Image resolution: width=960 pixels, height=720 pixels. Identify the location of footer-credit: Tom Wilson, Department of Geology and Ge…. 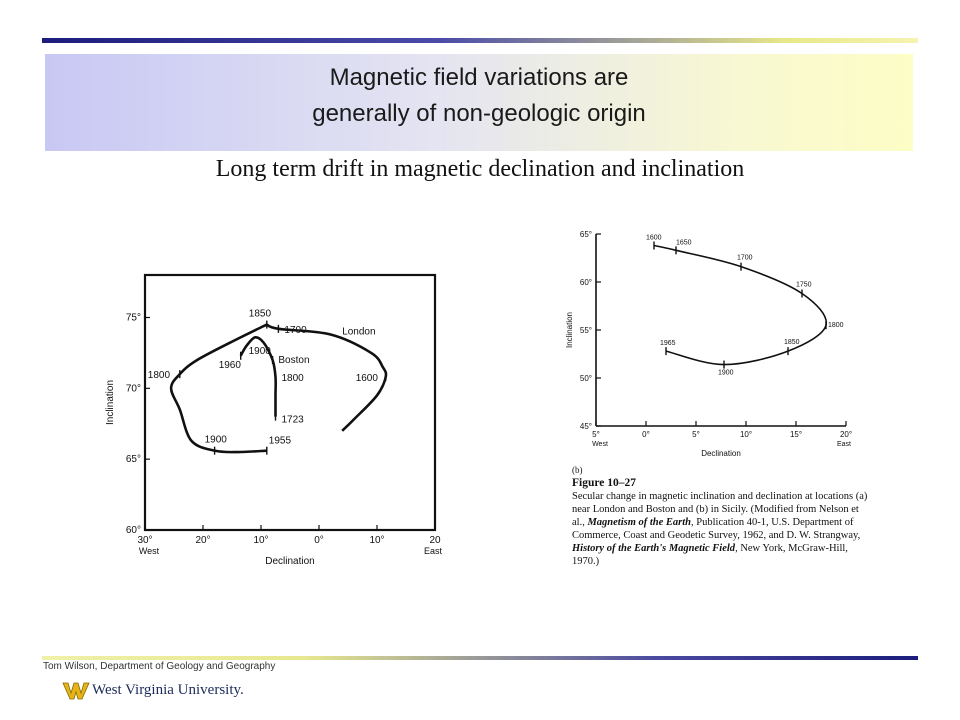
(159, 666).